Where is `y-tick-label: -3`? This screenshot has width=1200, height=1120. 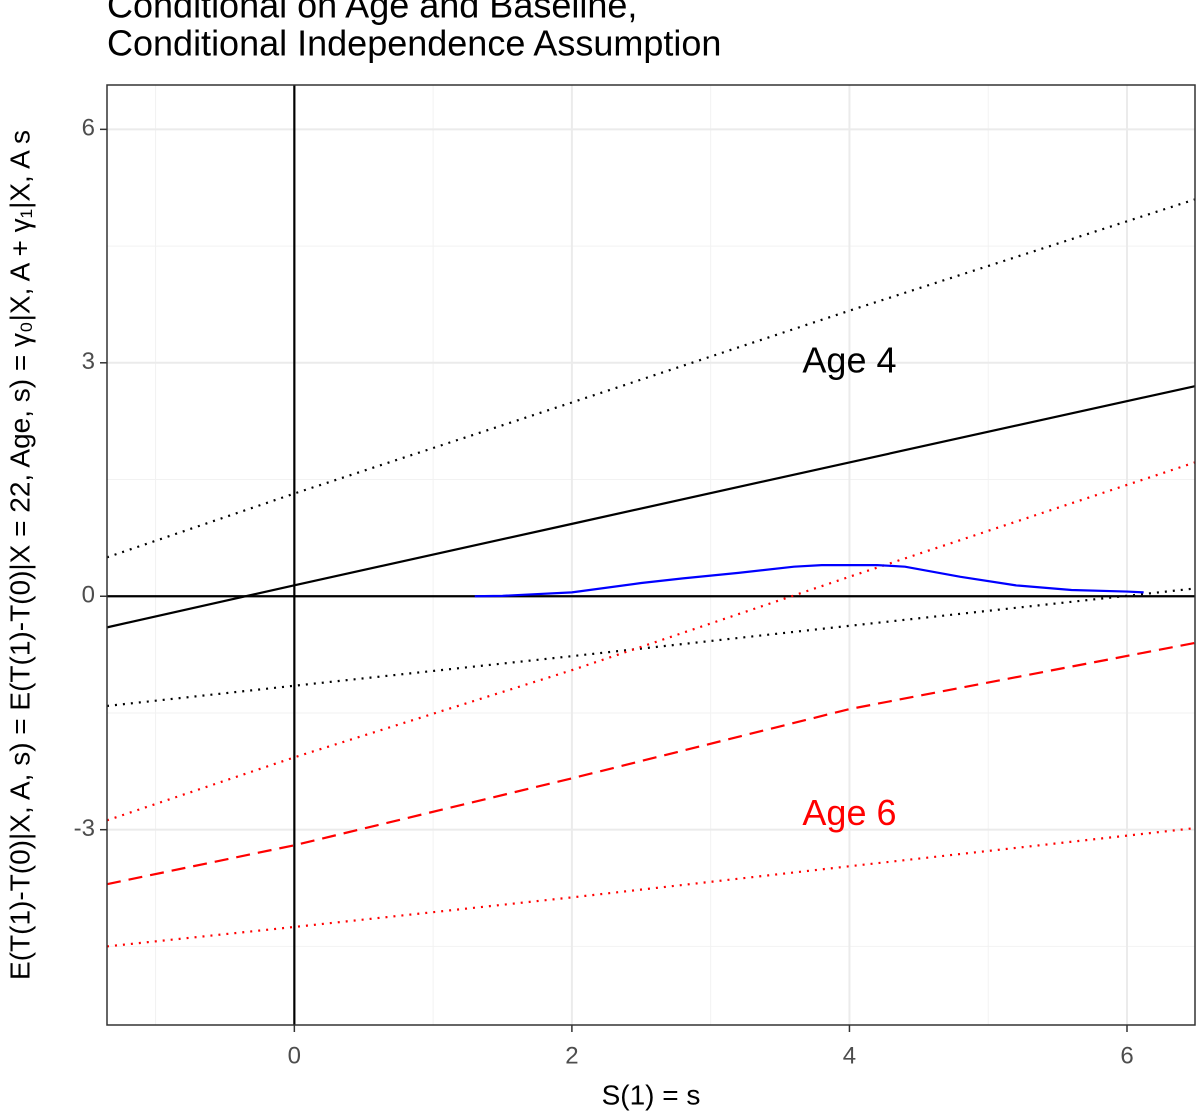
y-tick-label: -3 is located at coordinates (84, 828).